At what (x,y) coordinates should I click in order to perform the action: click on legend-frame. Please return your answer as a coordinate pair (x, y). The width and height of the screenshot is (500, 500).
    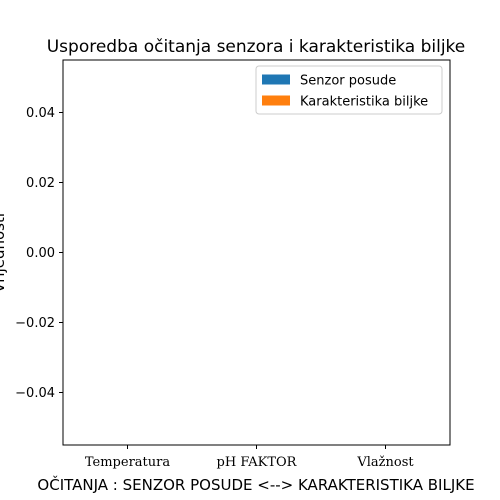
    Looking at the image, I should click on (349, 90).